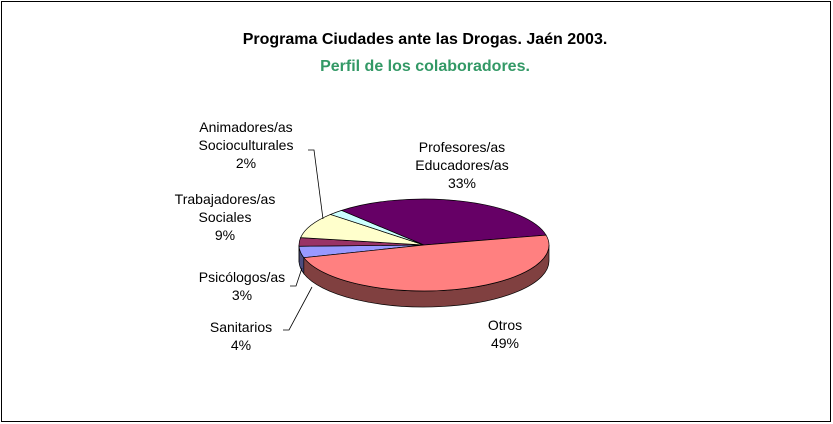  Describe the element at coordinates (505, 334) in the screenshot. I see `data-label: Otros 49%` at that location.